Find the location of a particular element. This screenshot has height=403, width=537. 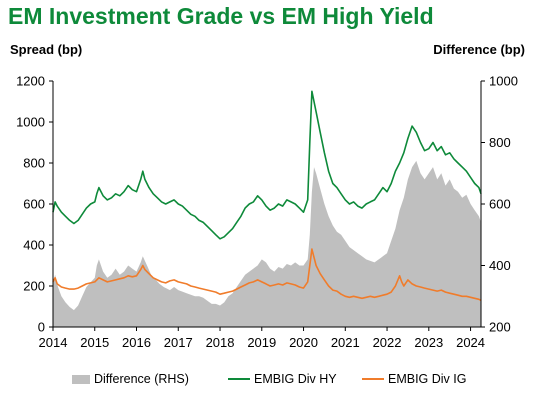

x-tick-label: 2019 is located at coordinates (261, 342).